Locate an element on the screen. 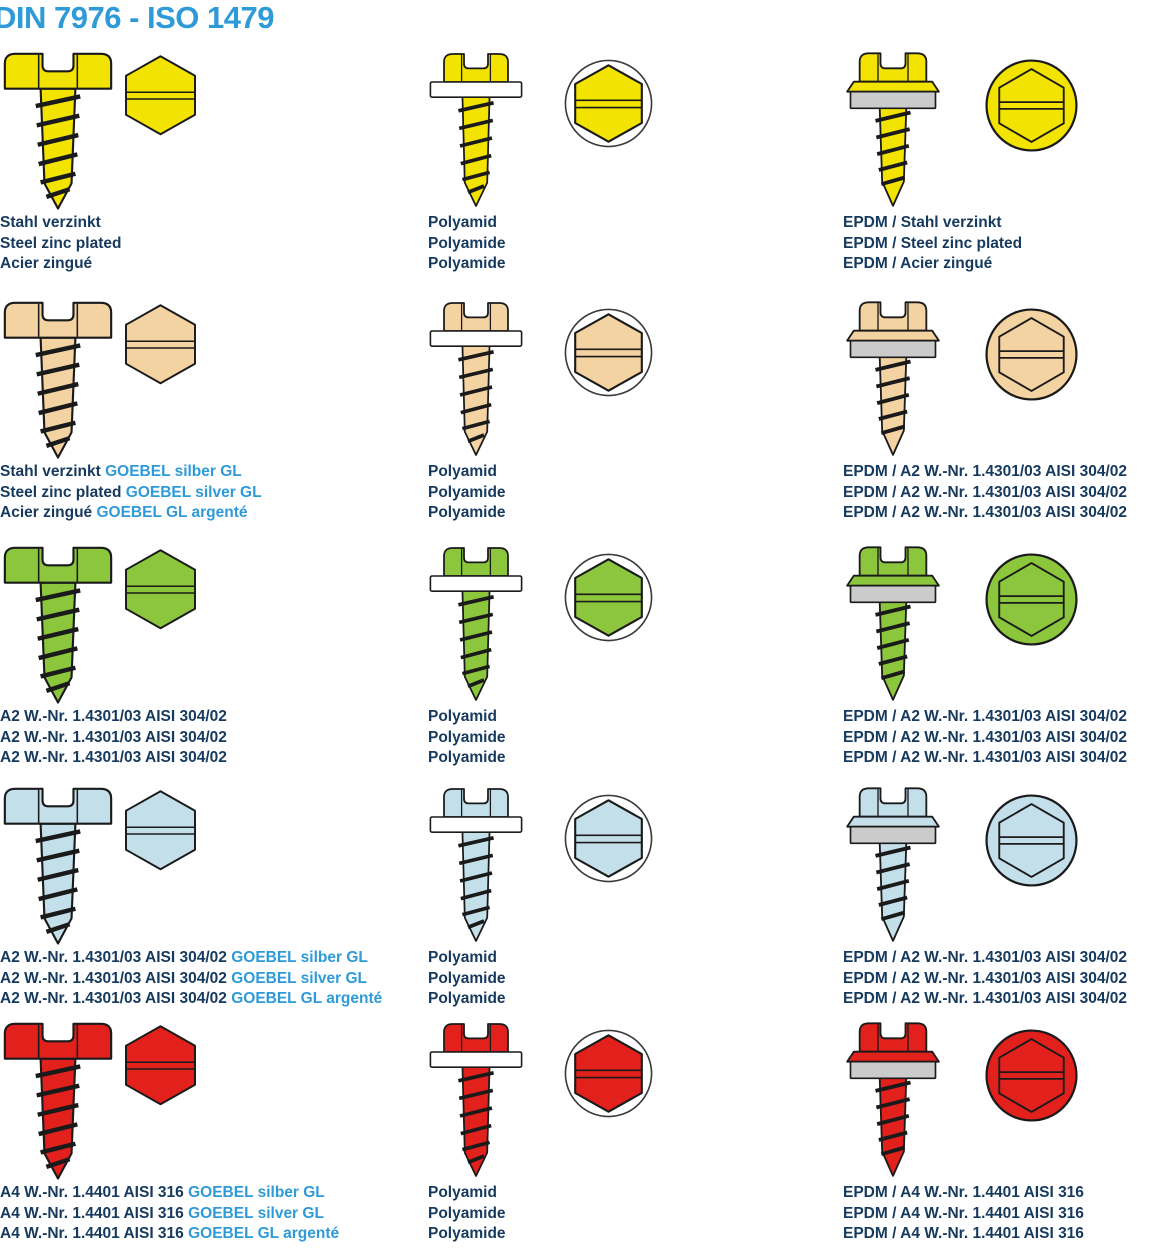 This screenshot has height=1249, width=1160. material-label-line: Steel zinc plated GOEBEL silver GL is located at coordinates (131, 493).